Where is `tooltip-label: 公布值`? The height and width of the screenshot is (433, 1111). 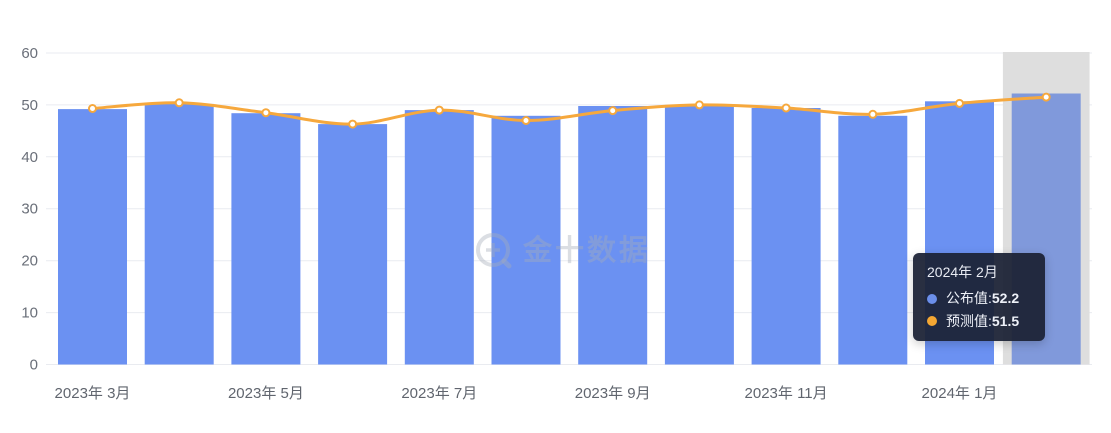
tooltip-label: 公布值 is located at coordinates (967, 298).